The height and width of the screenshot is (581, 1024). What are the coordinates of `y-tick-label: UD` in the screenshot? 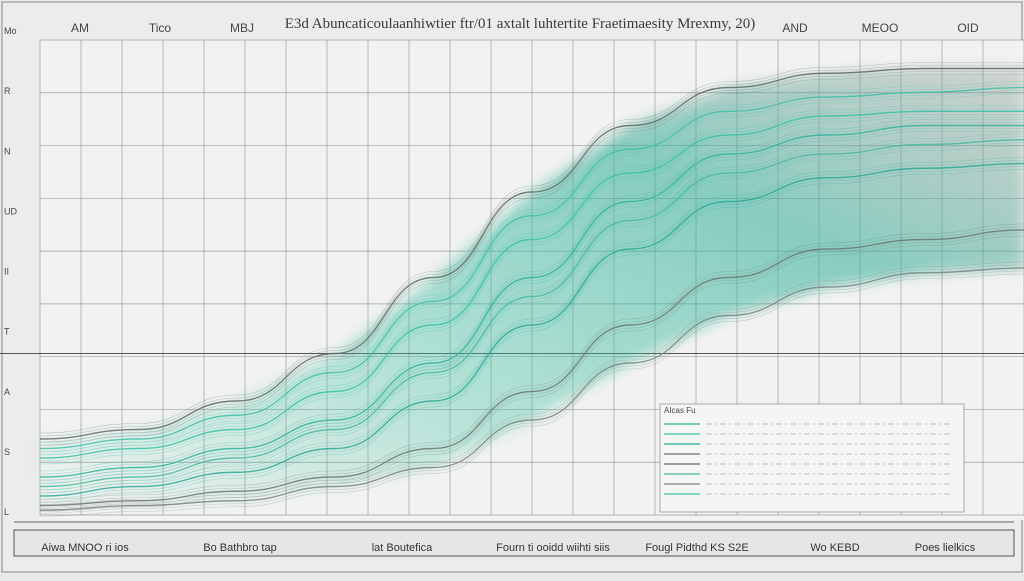 It's located at (10, 211).